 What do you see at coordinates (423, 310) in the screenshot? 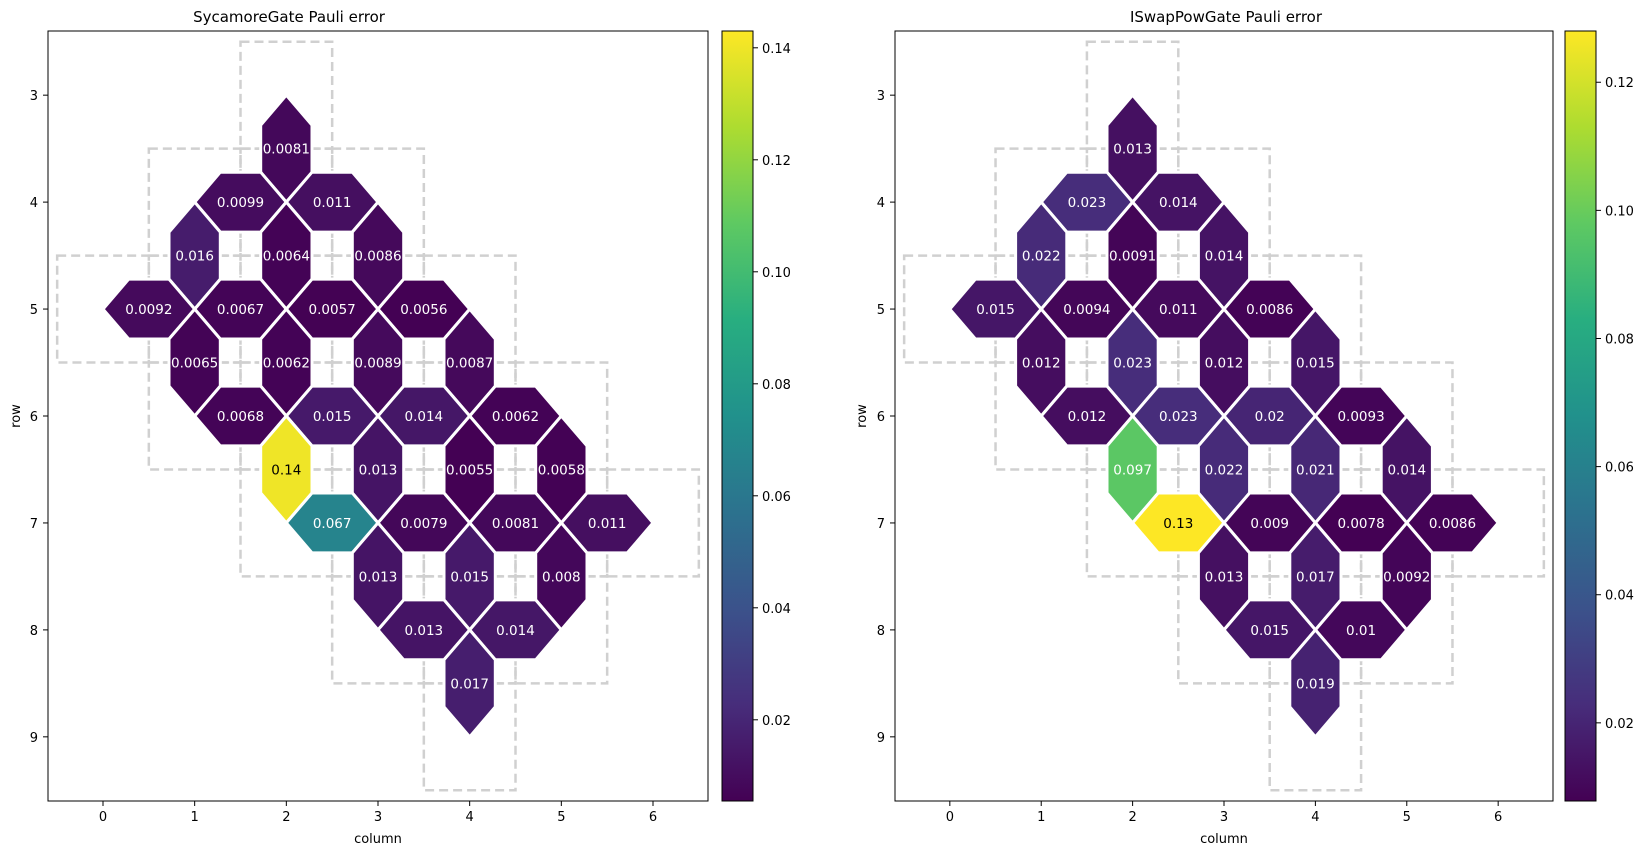
I see `coupler-value-label: 0.0056` at bounding box center [423, 310].